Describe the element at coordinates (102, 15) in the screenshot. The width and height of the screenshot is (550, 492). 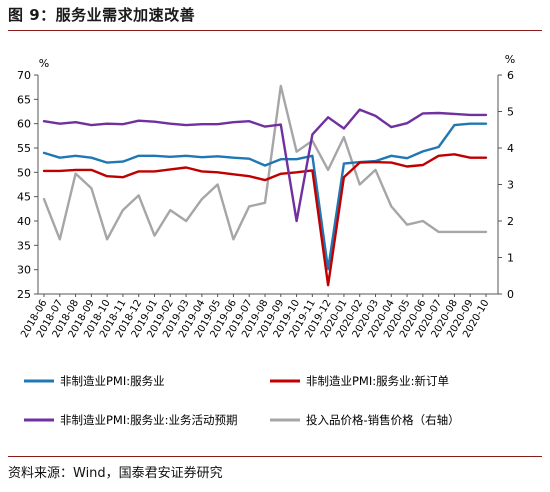
I see `figure-title: 图 9：服务业需求加速改善` at that location.